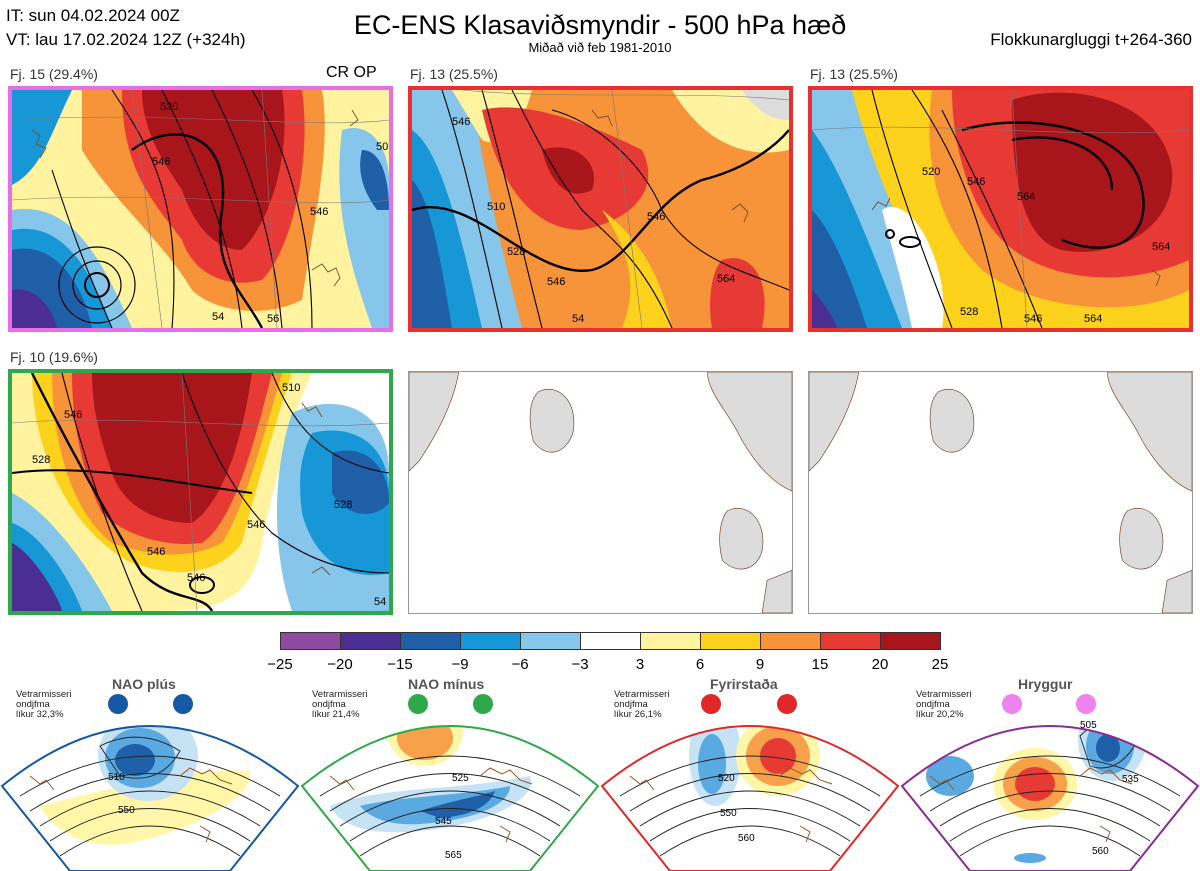 This screenshot has height=871, width=1200. What do you see at coordinates (450, 782) in the screenshot?
I see `regime-map: 525 545 565` at bounding box center [450, 782].